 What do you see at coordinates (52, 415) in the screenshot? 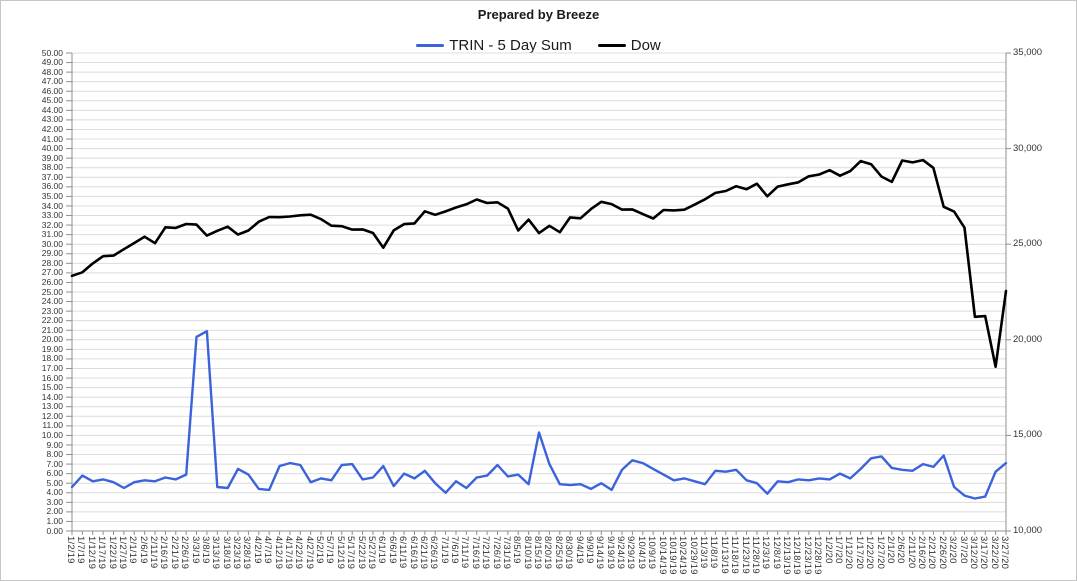
I see `y-left-tick-label: 12.00` at bounding box center [52, 415].